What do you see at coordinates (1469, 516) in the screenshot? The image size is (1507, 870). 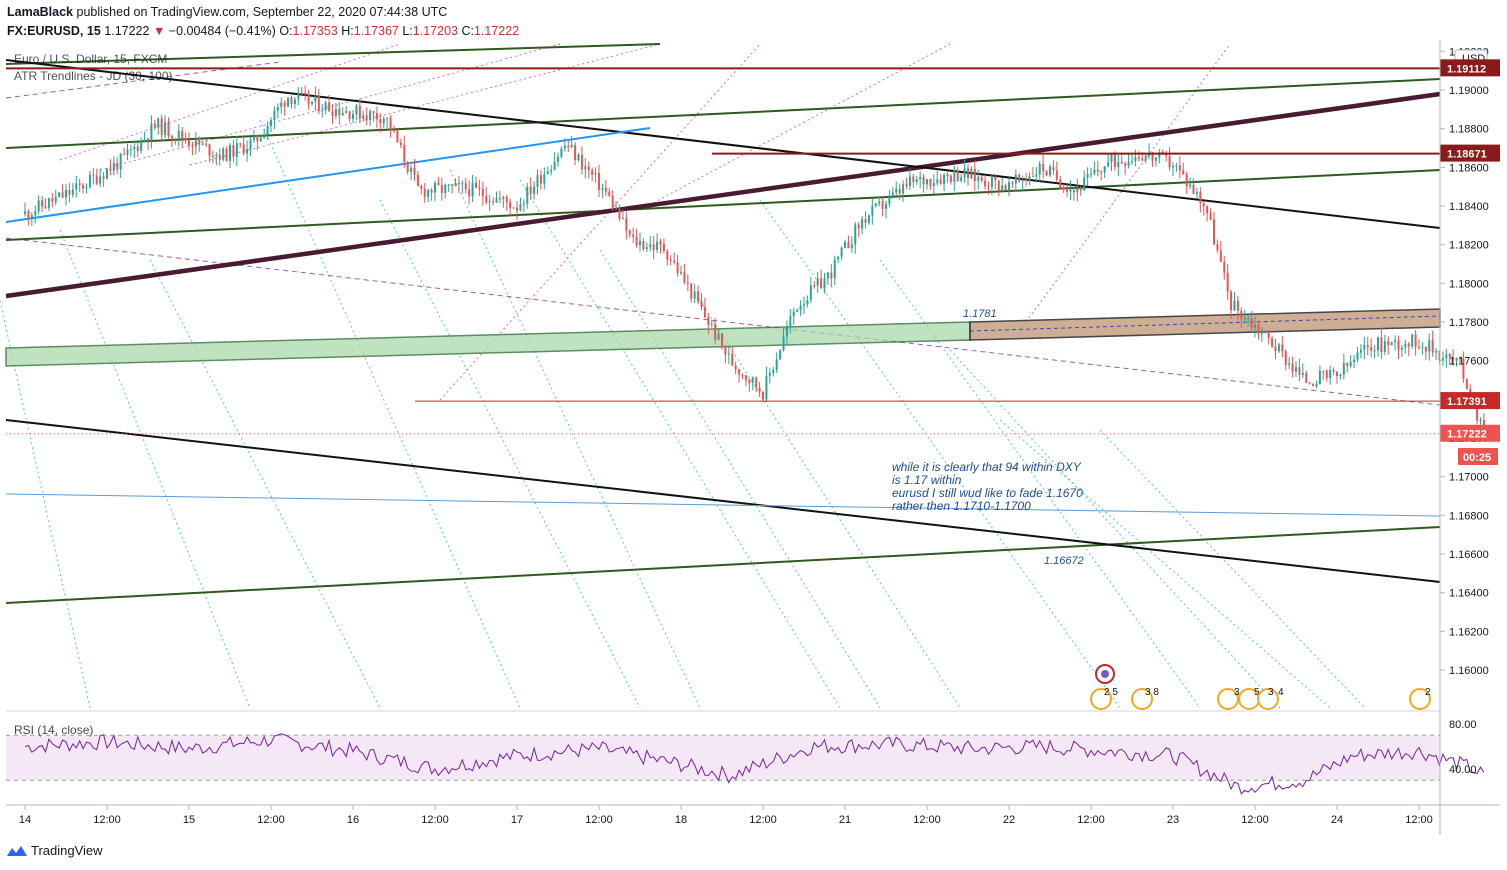 I see `price-tick-label: 1.16800` at bounding box center [1469, 516].